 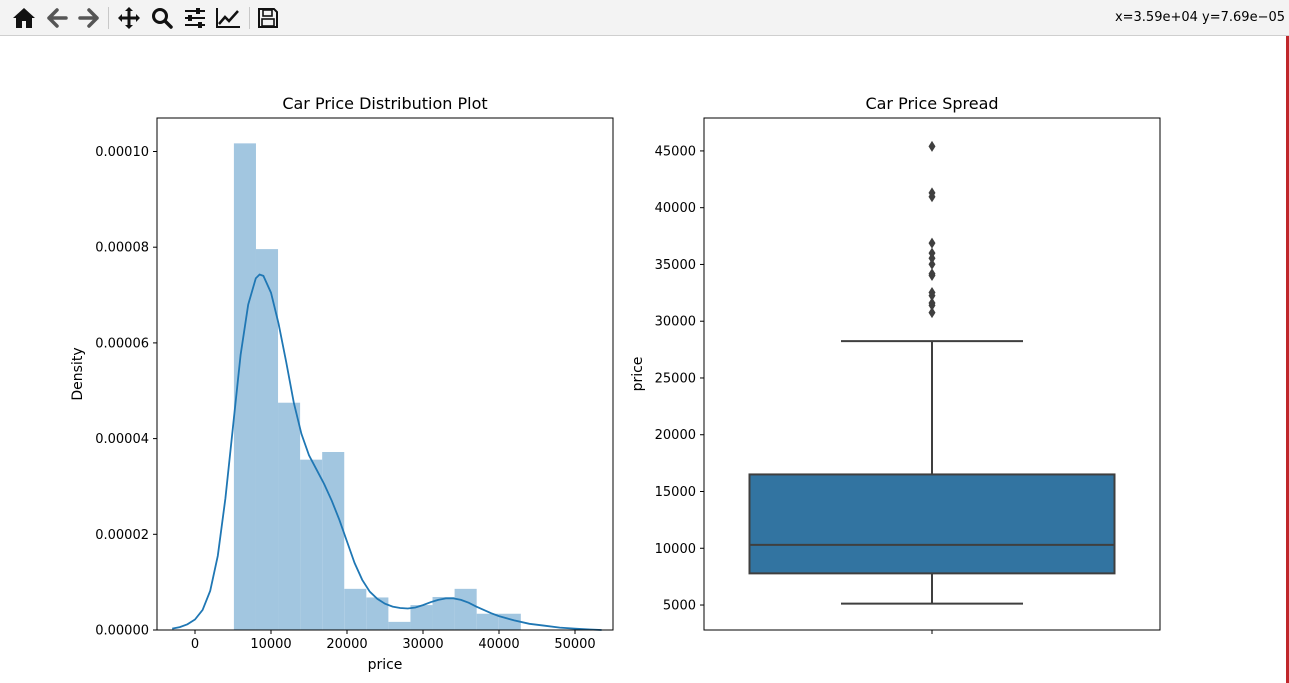 I want to click on x-tick-label: 0, so click(x=195, y=644).